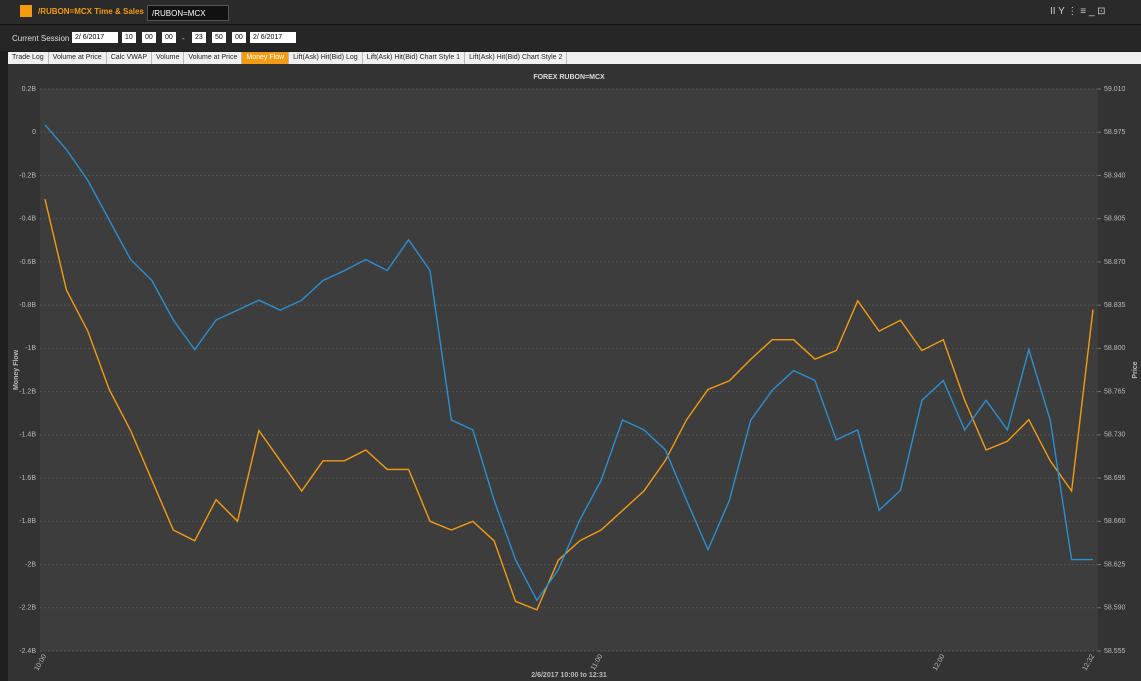  I want to click on app-title: /RUBON=MCX Time & Sales, so click(91, 11).